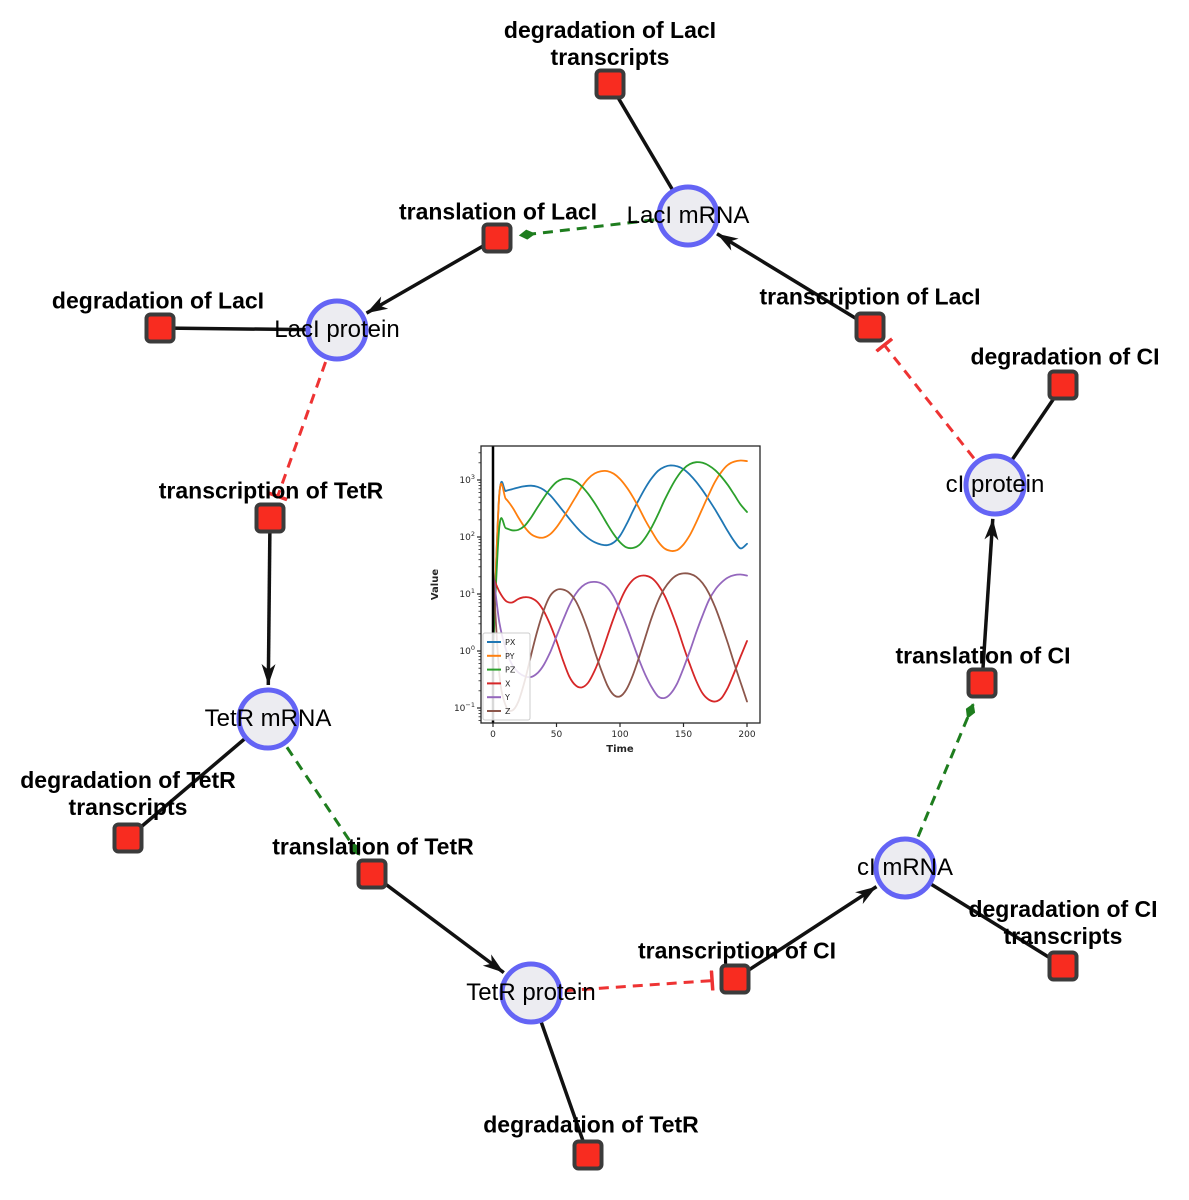 The height and width of the screenshot is (1200, 1189). Describe the element at coordinates (510, 642) in the screenshot. I see `legend-label-PX: PX` at that location.